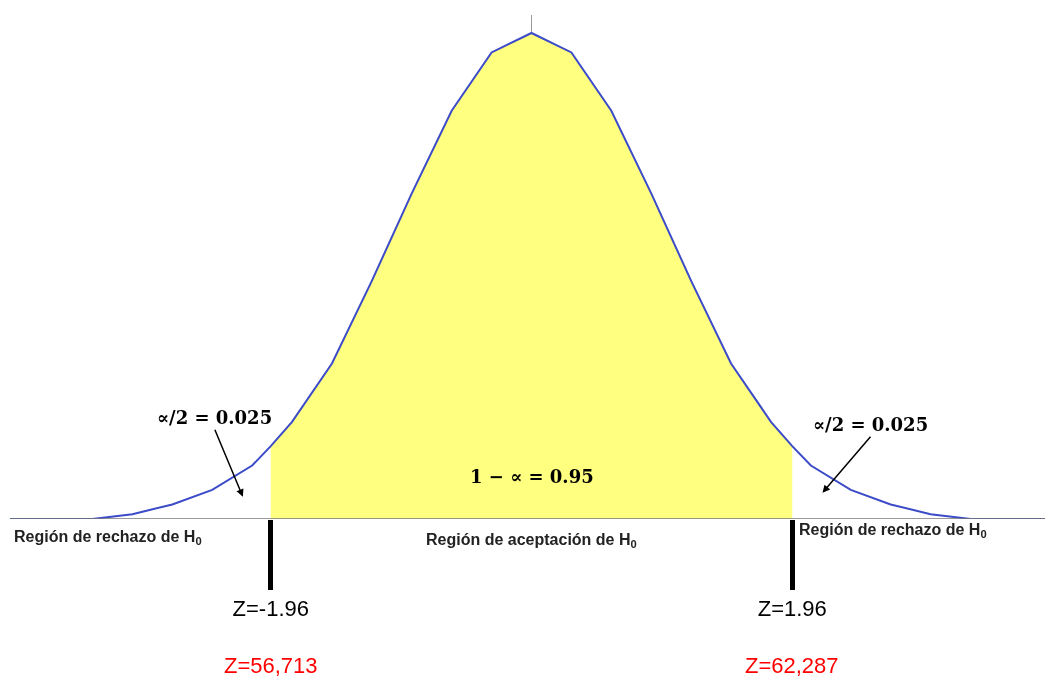 This screenshot has height=693, width=1045. I want to click on text: Z=56,713, so click(271, 665).